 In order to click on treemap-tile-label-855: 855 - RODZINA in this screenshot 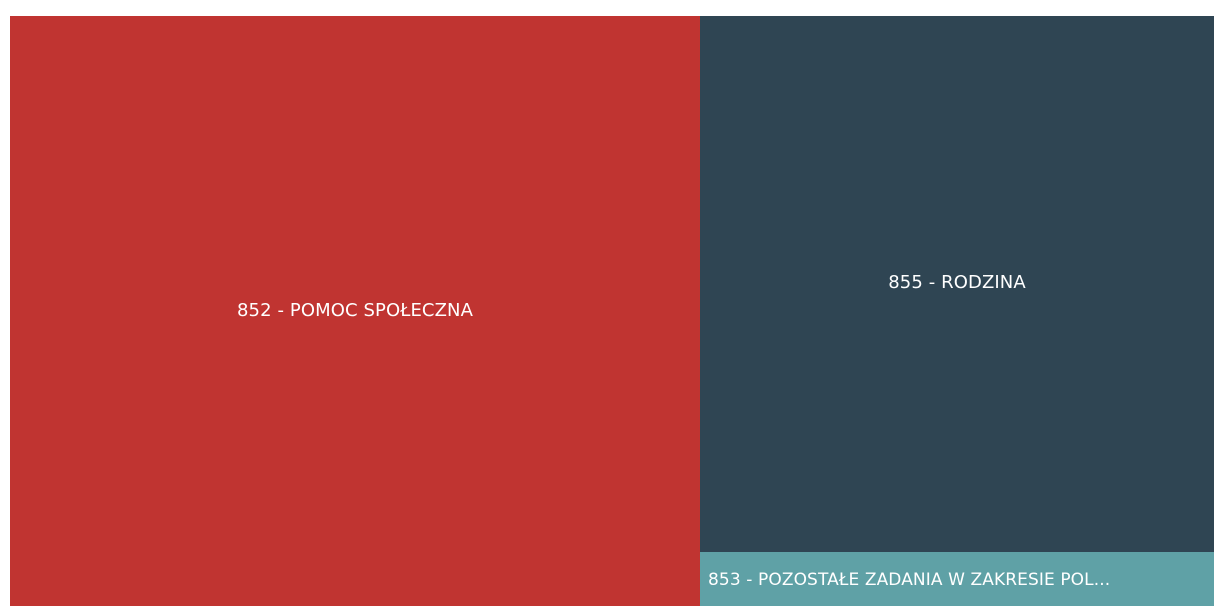, I will do `click(957, 282)`.